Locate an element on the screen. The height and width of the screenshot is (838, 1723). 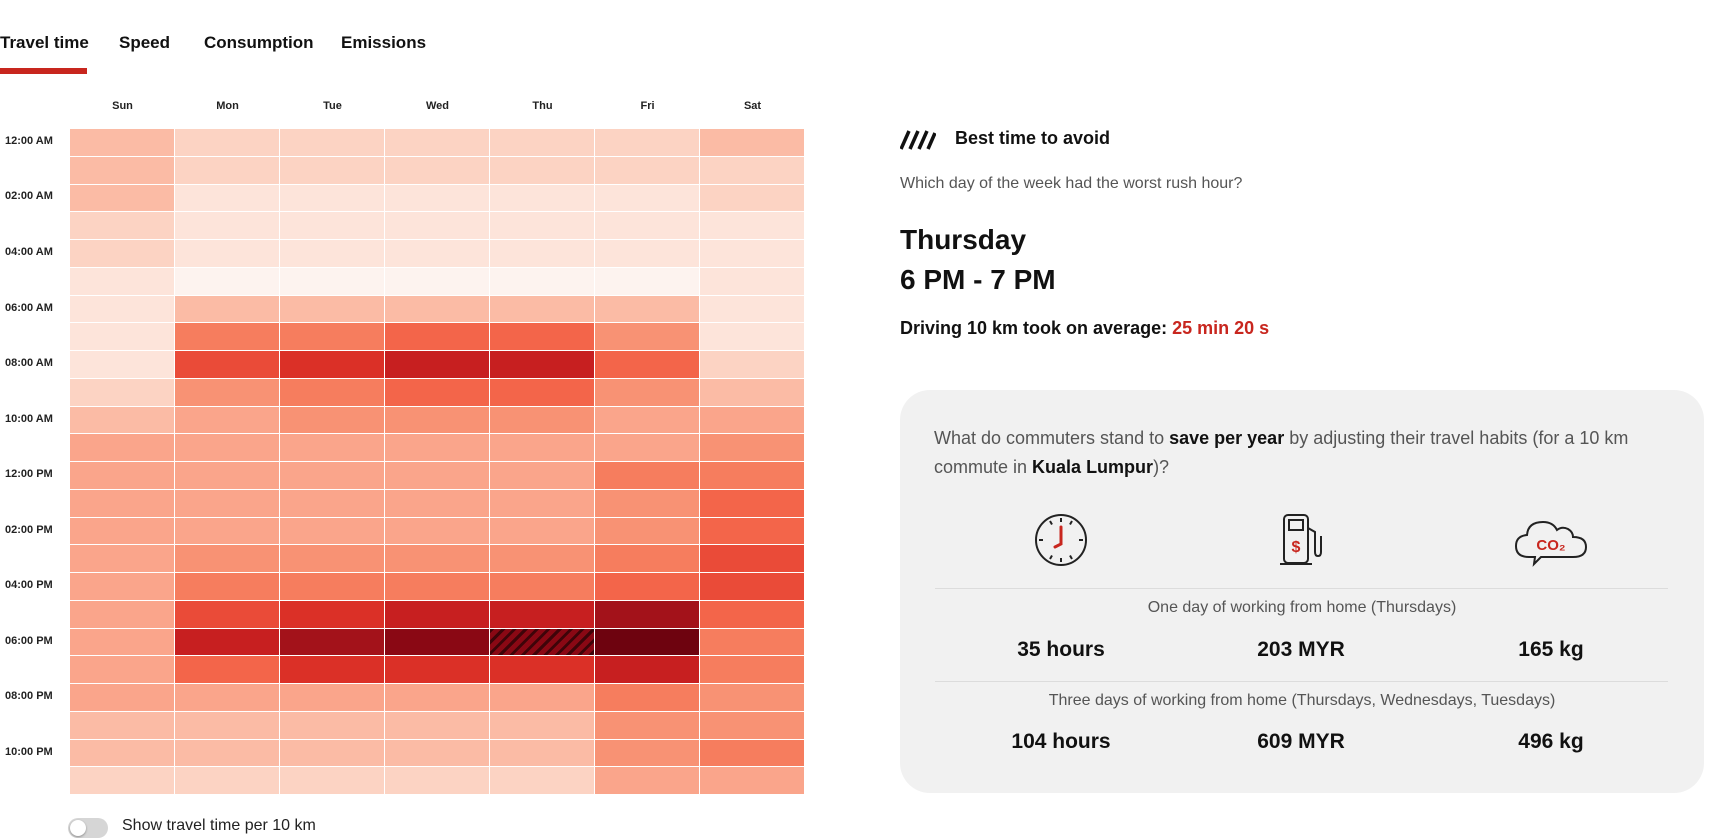
tab-travel-time: Travel time is located at coordinates (44, 51).